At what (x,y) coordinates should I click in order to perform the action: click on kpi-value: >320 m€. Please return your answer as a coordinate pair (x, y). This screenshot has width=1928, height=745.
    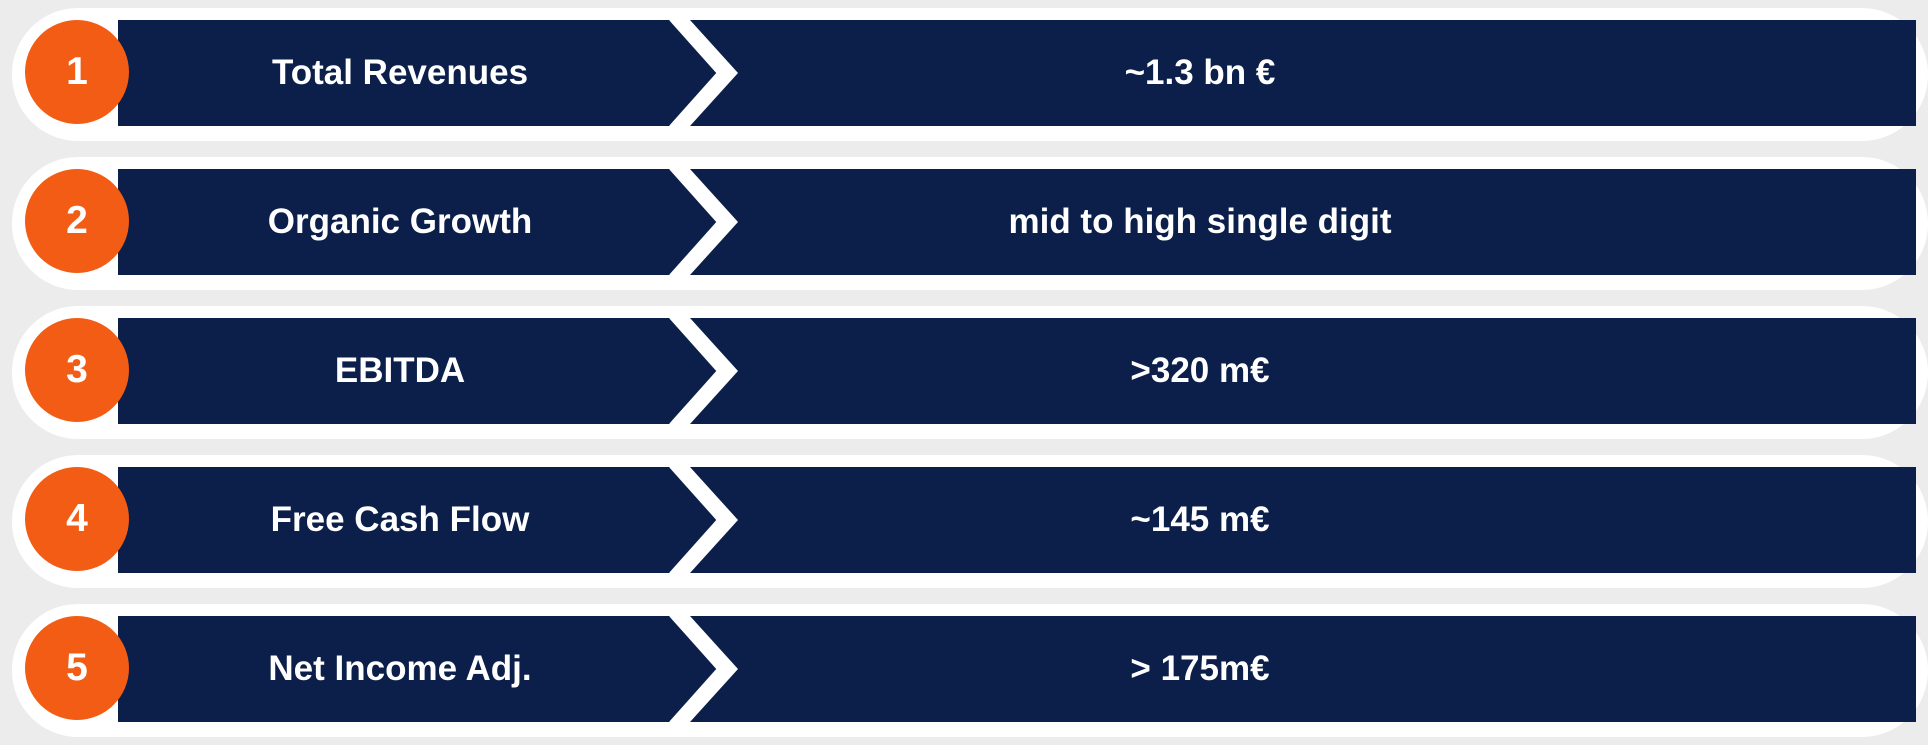
    Looking at the image, I should click on (1200, 370).